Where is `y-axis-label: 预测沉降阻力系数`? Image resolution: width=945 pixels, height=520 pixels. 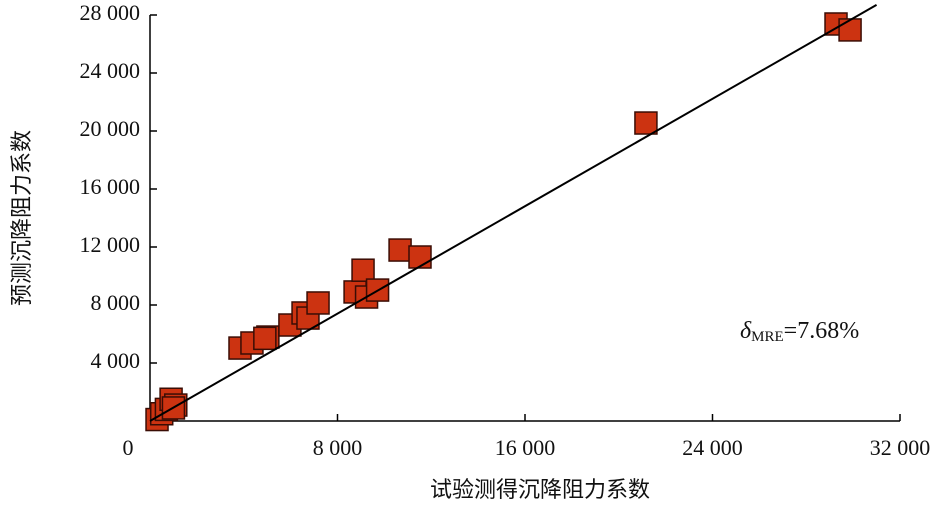 y-axis-label: 预测沉降阻力系数 is located at coordinates (21, 218).